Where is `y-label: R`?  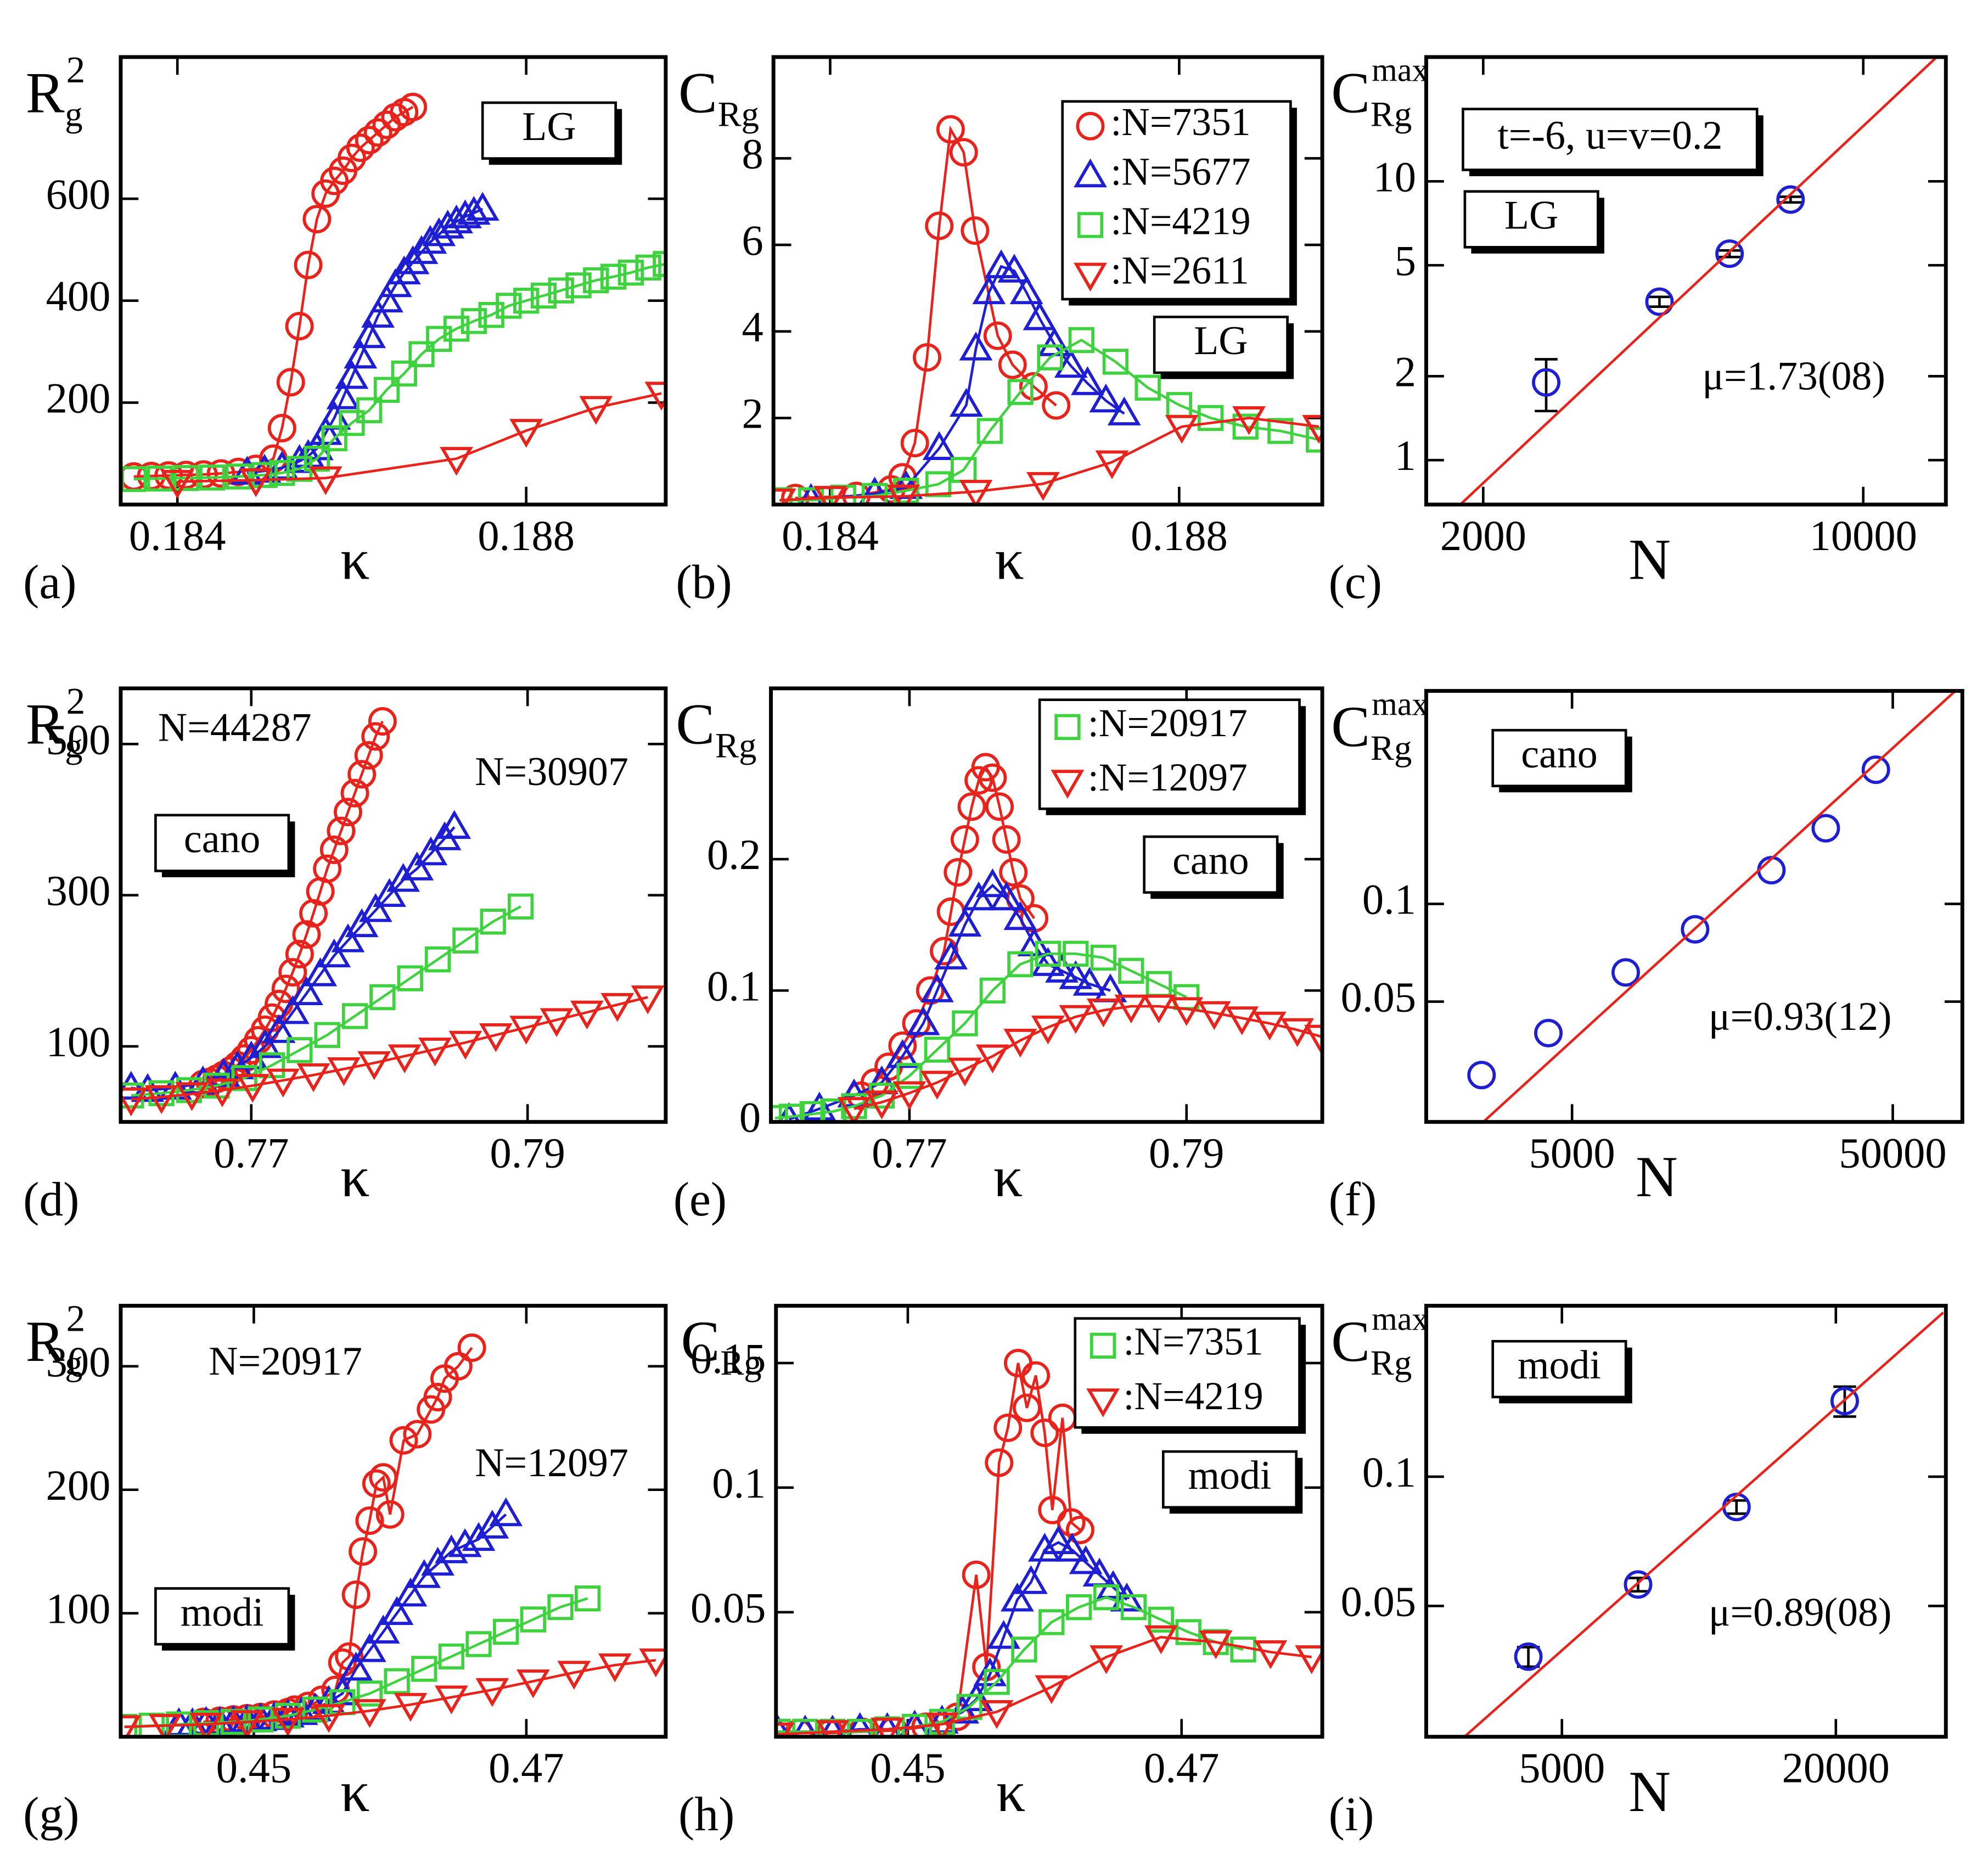 y-label: R is located at coordinates (45, 92).